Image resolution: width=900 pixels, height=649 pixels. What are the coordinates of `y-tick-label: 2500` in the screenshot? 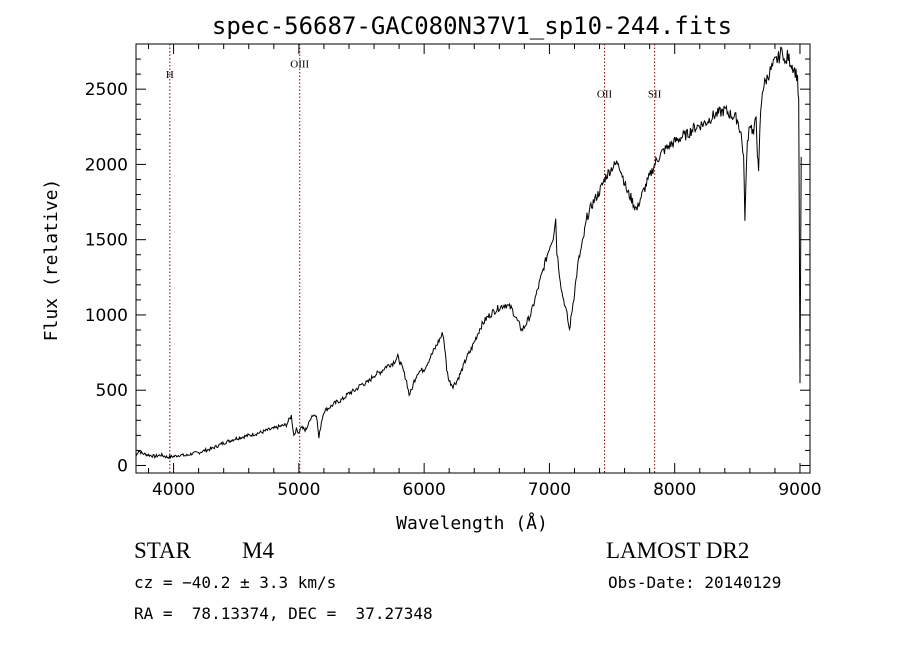 It's located at (106, 90).